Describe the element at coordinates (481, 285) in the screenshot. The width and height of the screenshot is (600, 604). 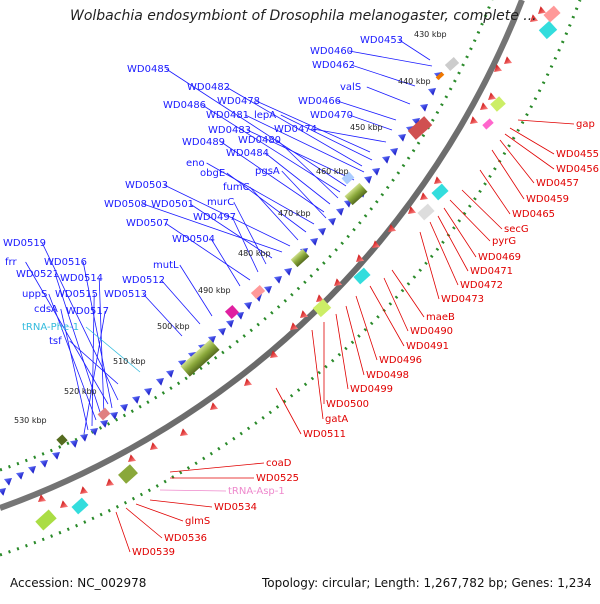
I see `reverse-gene-label: WD0472` at that location.